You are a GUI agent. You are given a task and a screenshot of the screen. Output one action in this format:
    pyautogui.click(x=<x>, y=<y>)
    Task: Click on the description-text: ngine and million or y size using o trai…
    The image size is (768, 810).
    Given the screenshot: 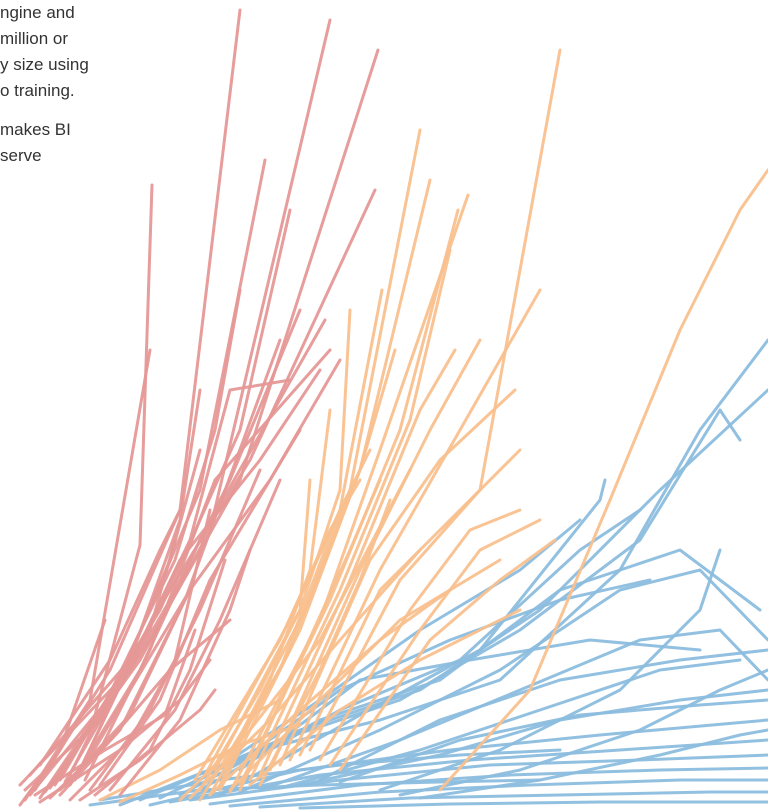 What is the action you would take?
    pyautogui.click(x=67, y=84)
    